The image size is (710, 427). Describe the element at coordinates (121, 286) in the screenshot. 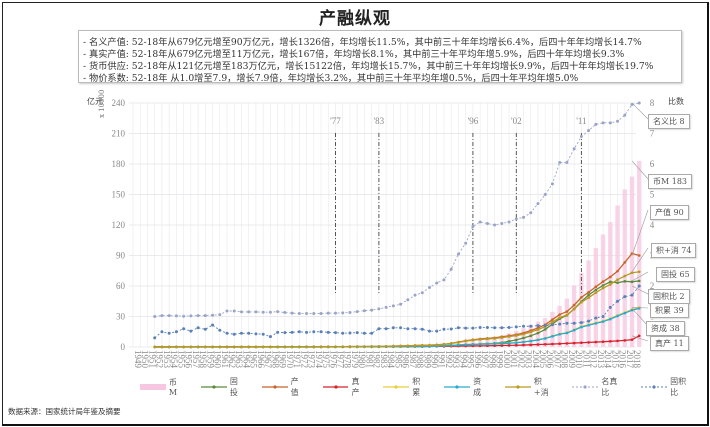

I see `left-axis-tick: 60` at that location.